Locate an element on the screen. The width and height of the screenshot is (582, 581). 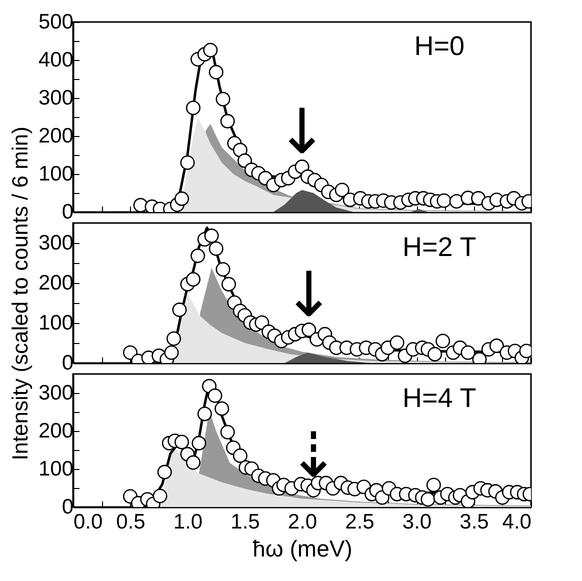
x-tick-label: 3.5 is located at coordinates (474, 522).